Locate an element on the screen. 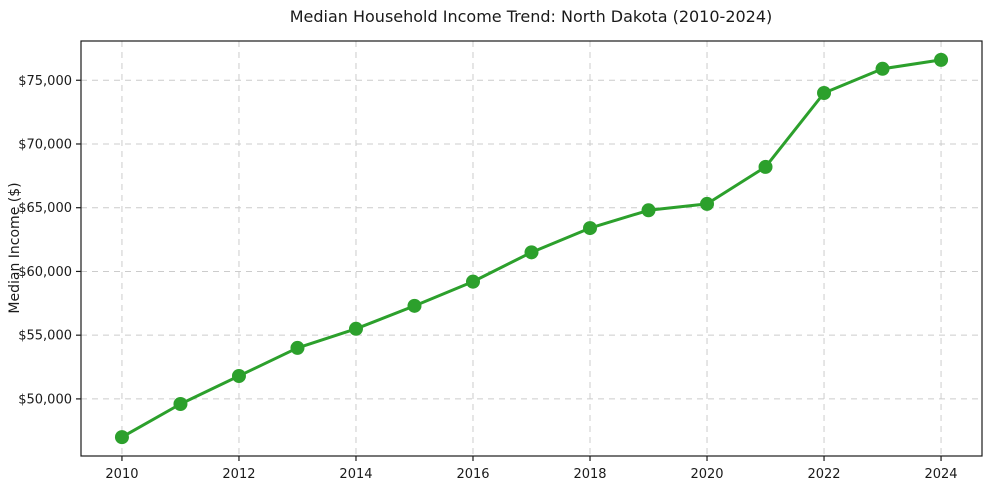 This screenshot has width=989, height=490. y-tick-label: $55,000 is located at coordinates (45, 336).